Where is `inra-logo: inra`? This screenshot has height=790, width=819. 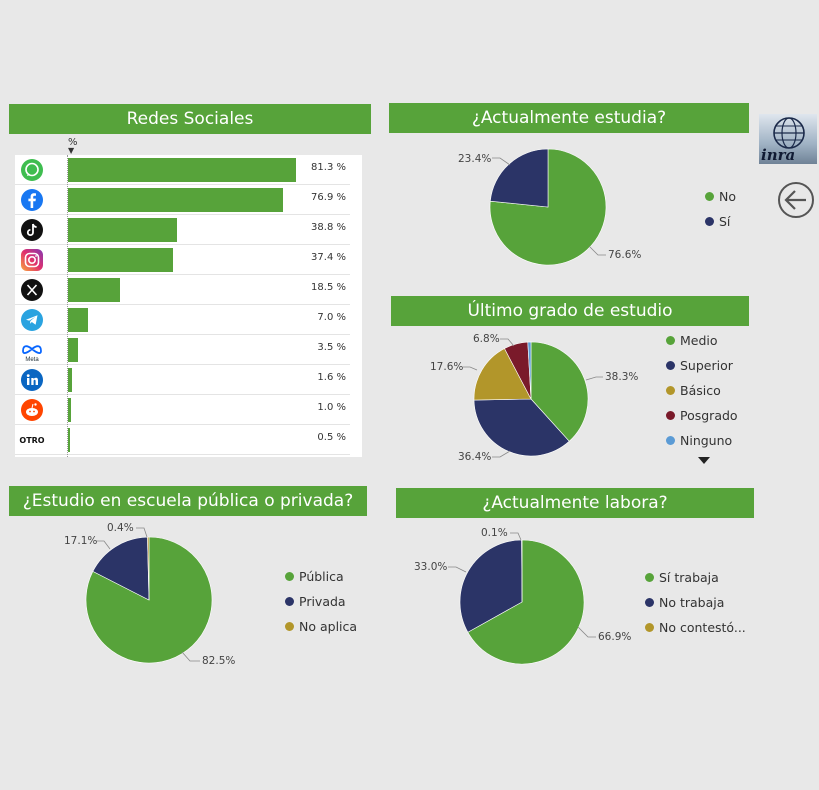
inra-logo: inra is located at coordinates (788, 139).